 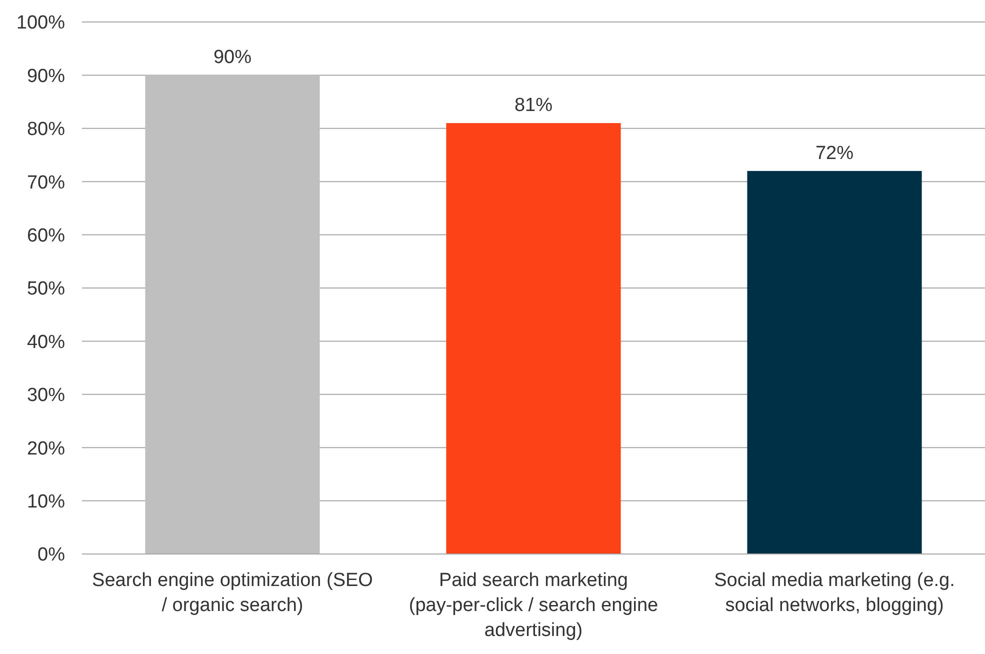 I want to click on data-label: 90%, so click(x=232, y=57).